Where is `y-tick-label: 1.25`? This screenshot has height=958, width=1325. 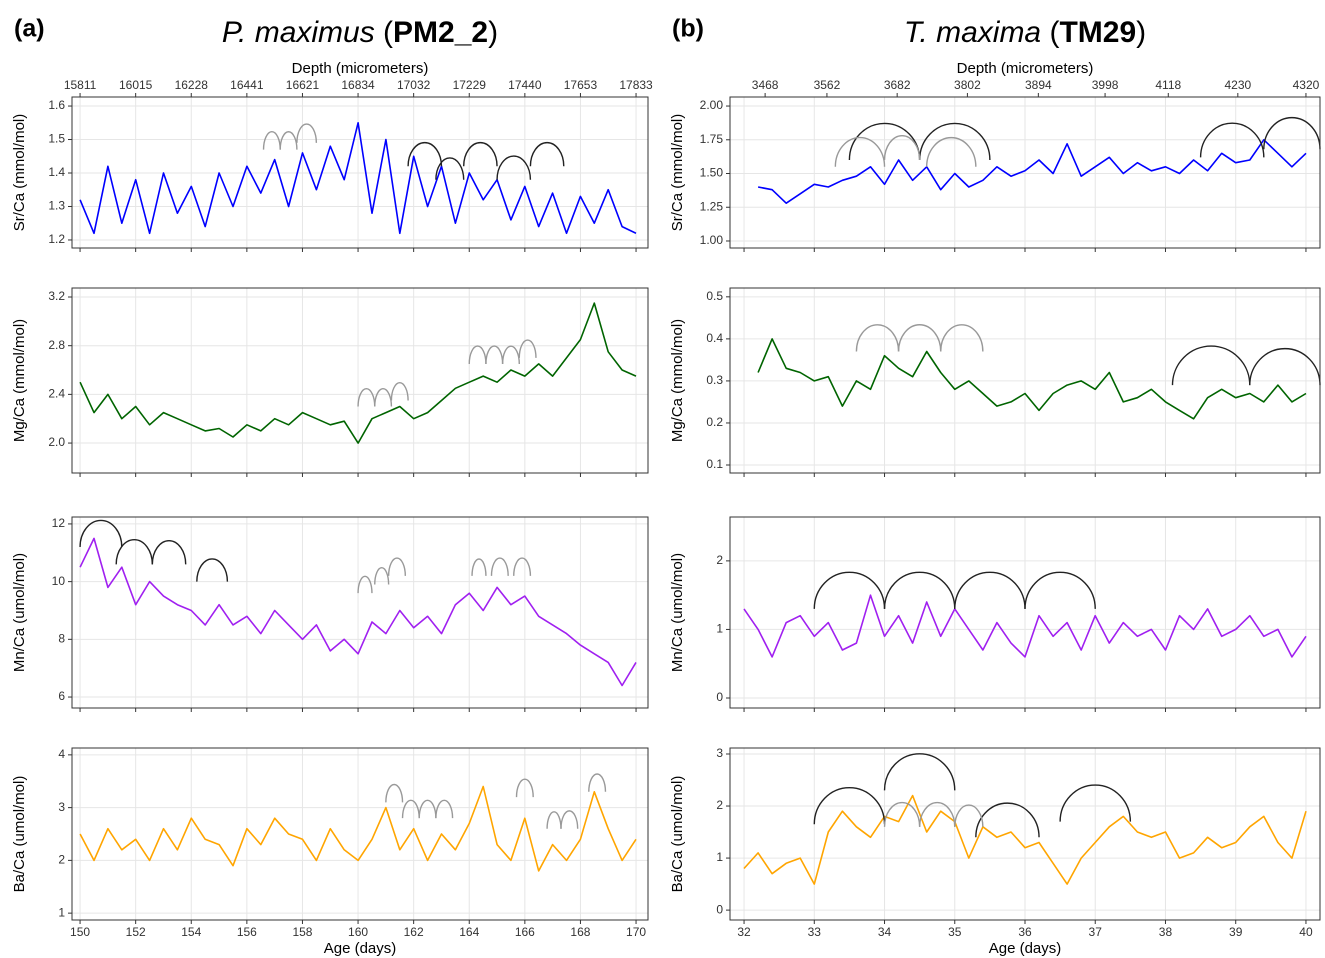 y-tick-label: 1.25 is located at coordinates (712, 206).